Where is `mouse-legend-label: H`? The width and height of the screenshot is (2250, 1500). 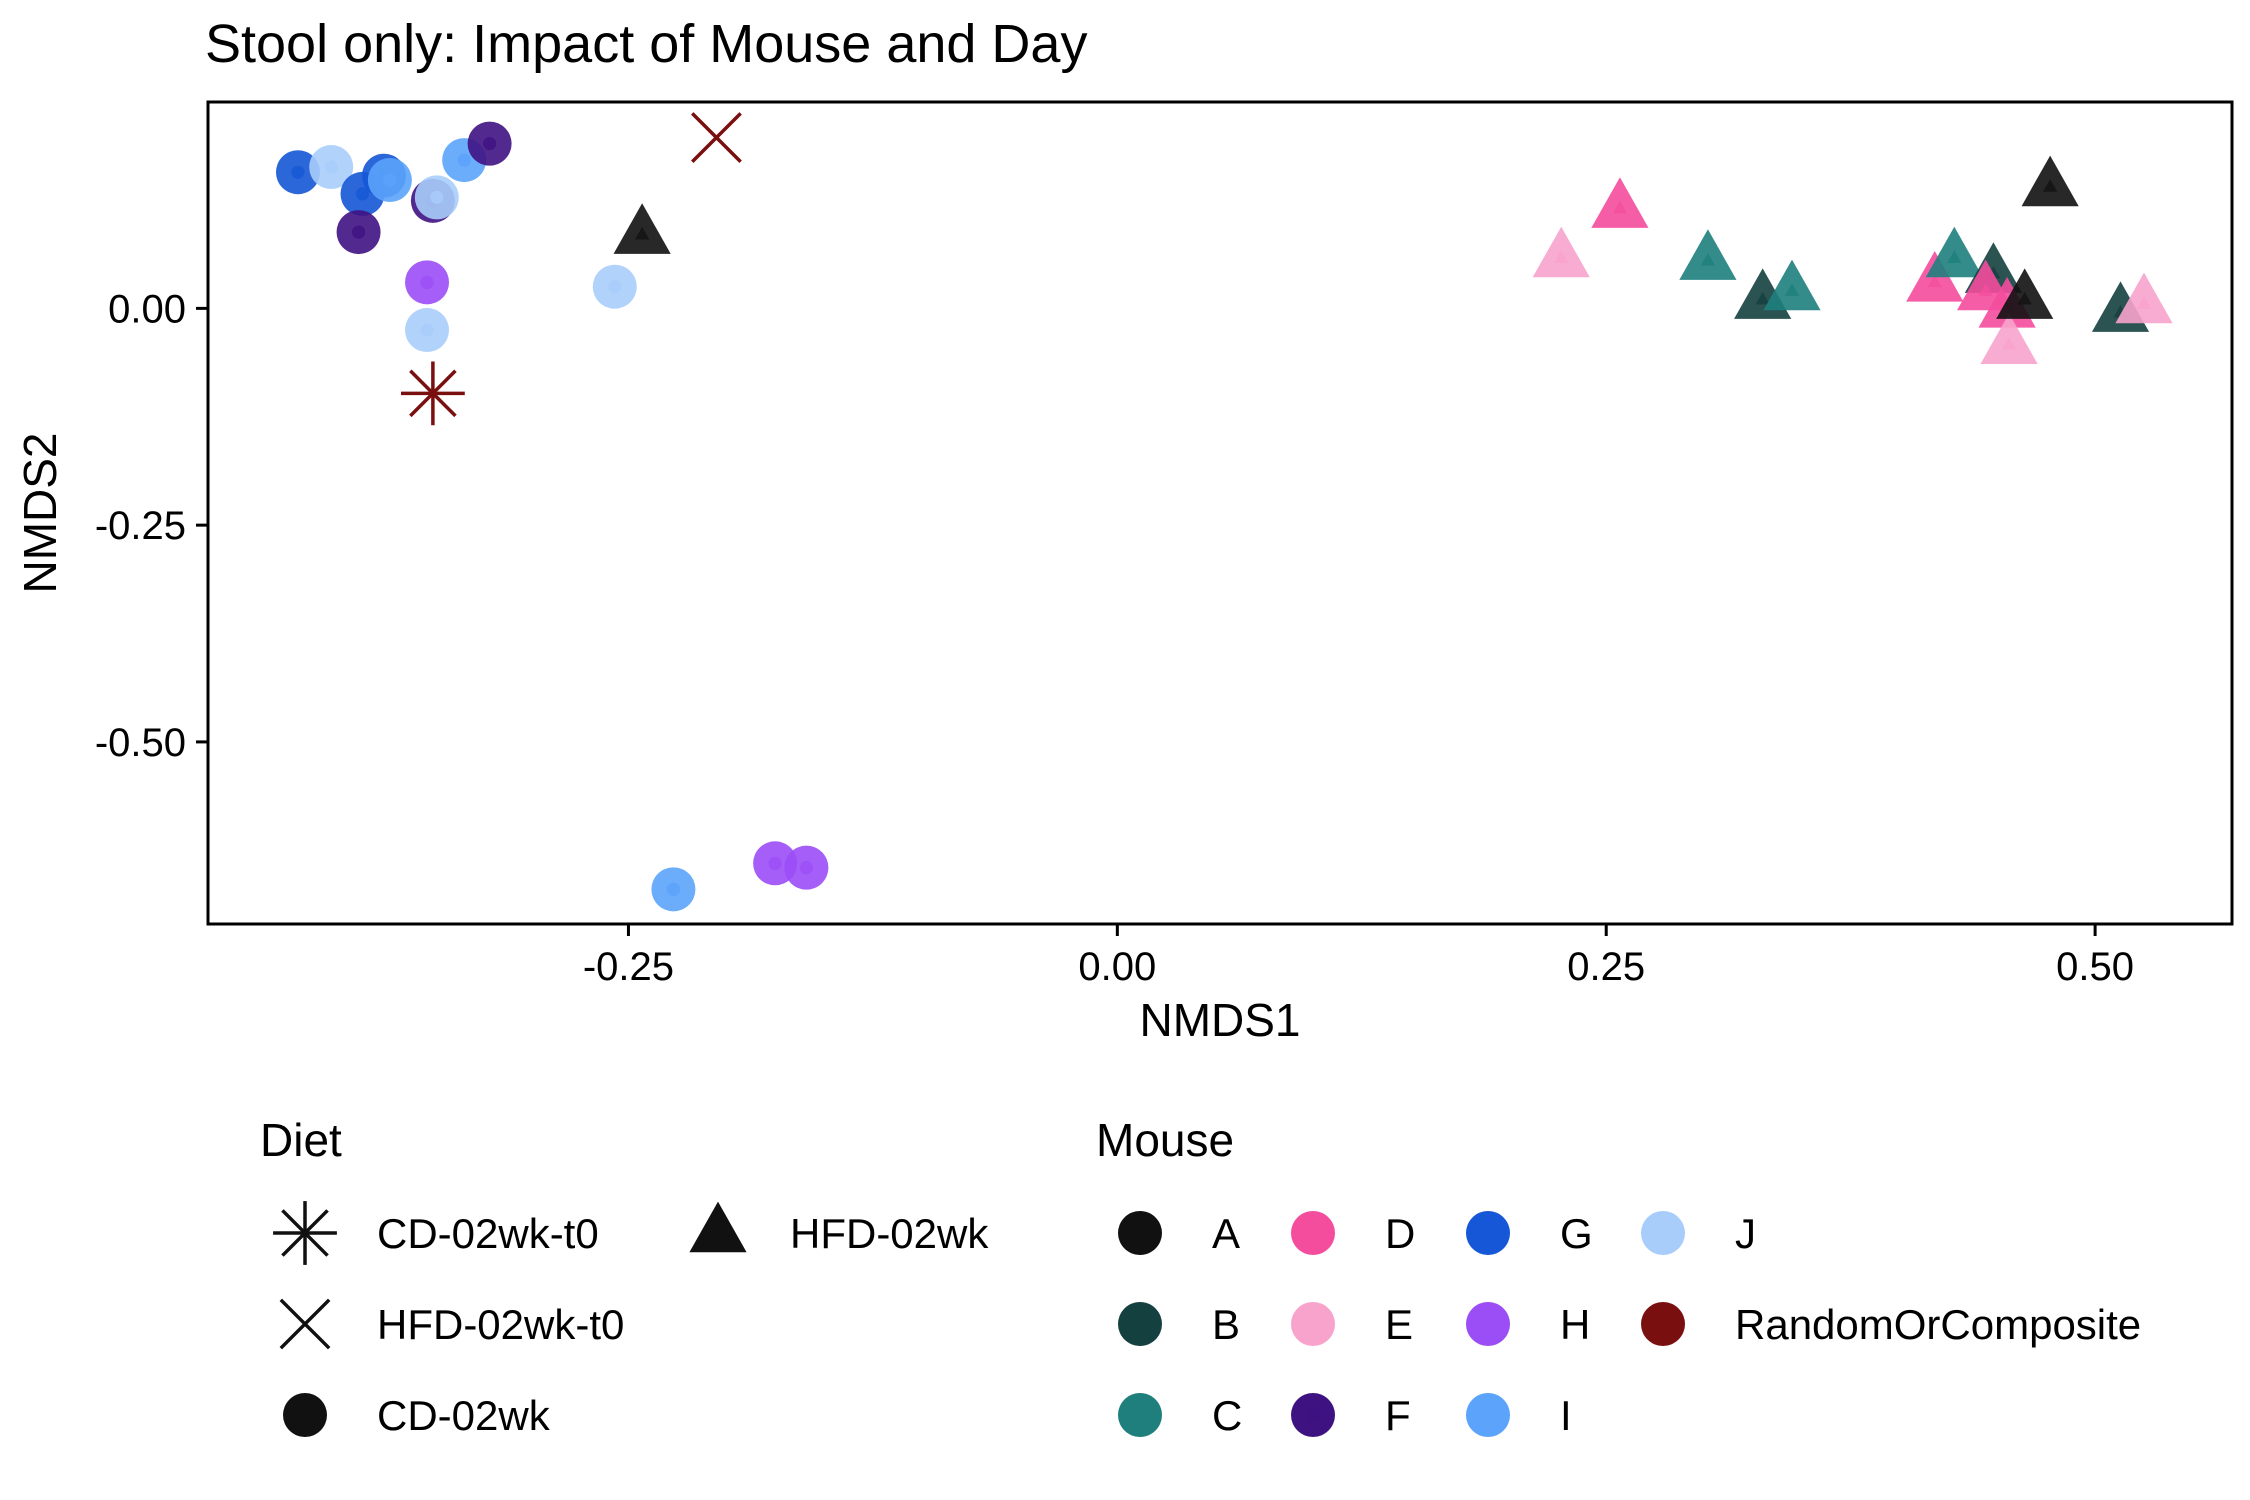
mouse-legend-label: H is located at coordinates (1575, 1324).